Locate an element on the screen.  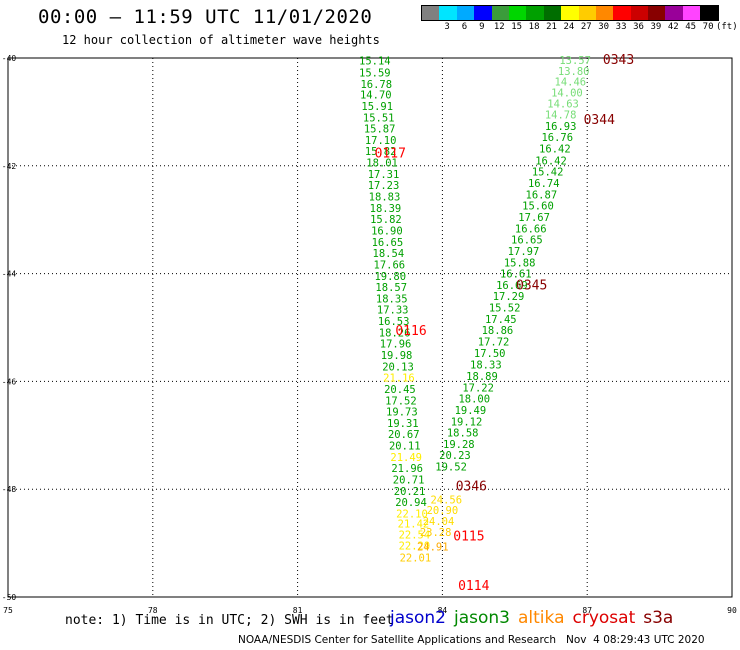
color-scale-bar is located at coordinates (570, 13).